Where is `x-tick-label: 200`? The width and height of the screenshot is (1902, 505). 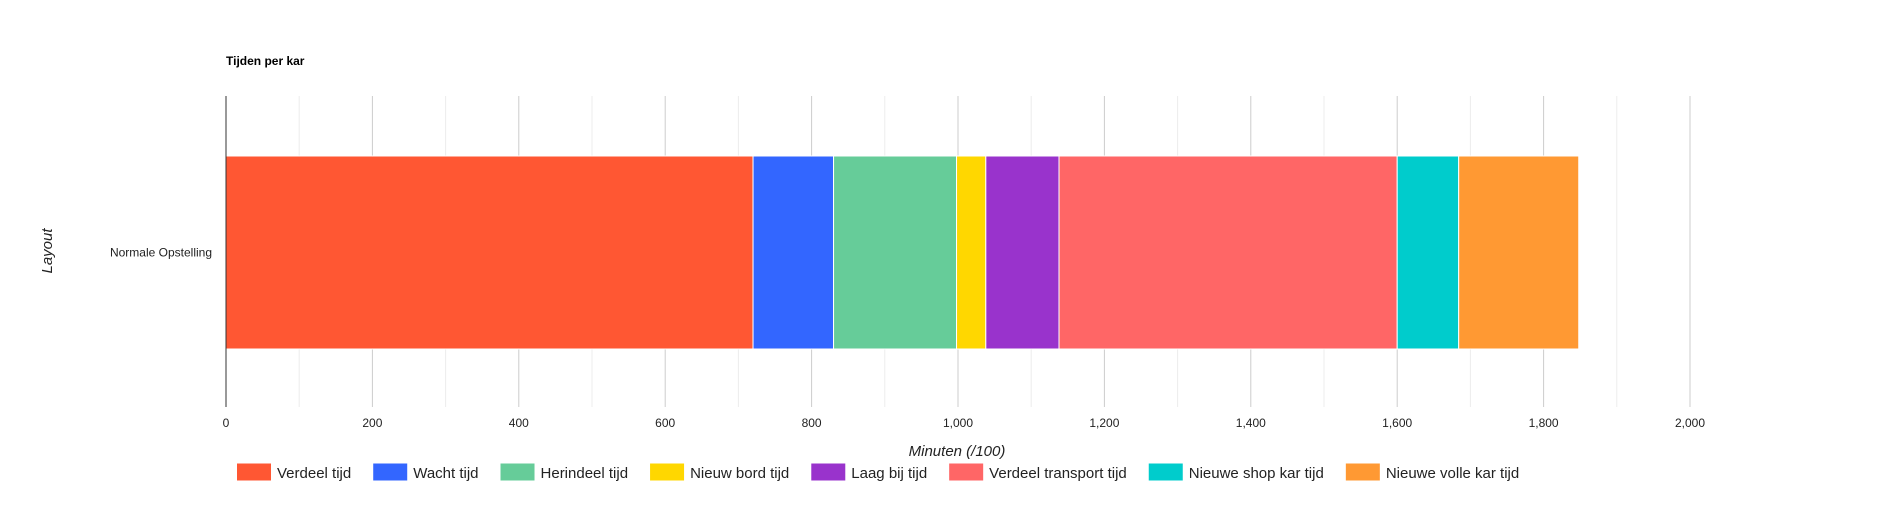 x-tick-label: 200 is located at coordinates (372, 423).